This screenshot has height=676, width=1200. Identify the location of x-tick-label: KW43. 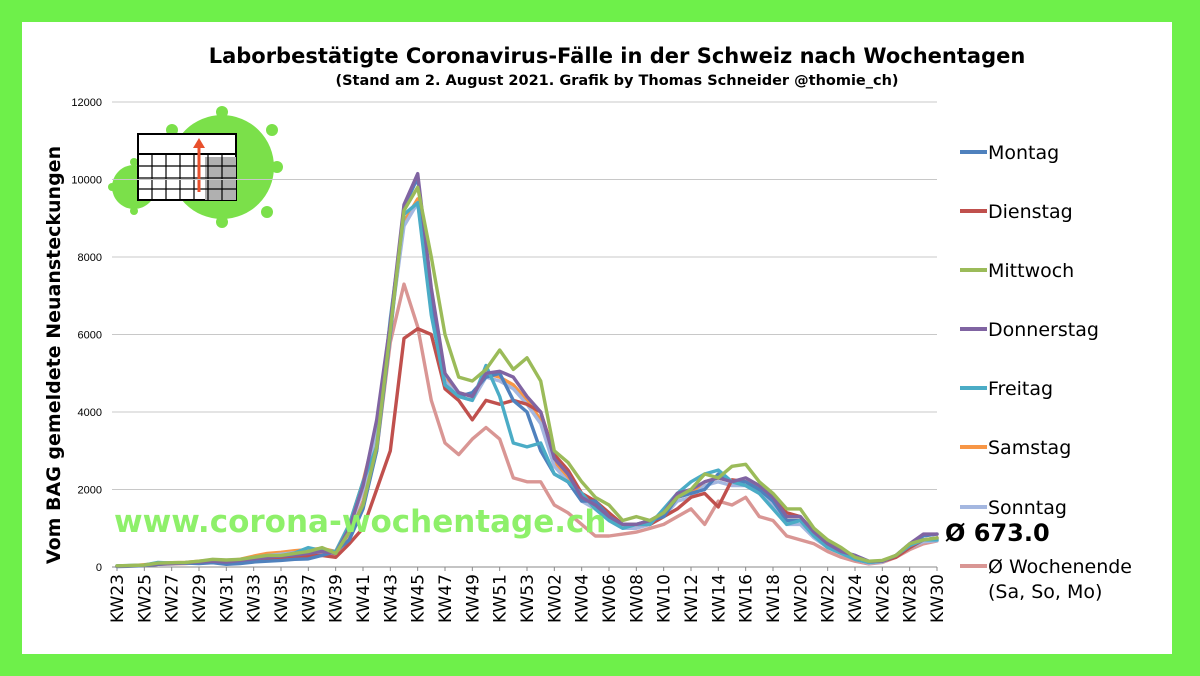
(391, 598).